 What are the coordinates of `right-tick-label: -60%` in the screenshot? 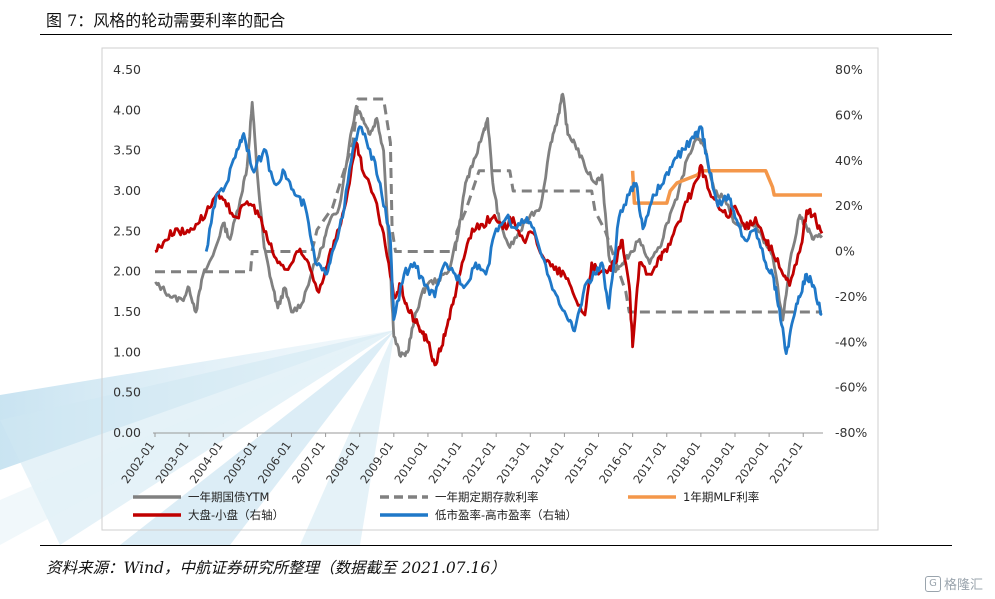 It's located at (851, 387).